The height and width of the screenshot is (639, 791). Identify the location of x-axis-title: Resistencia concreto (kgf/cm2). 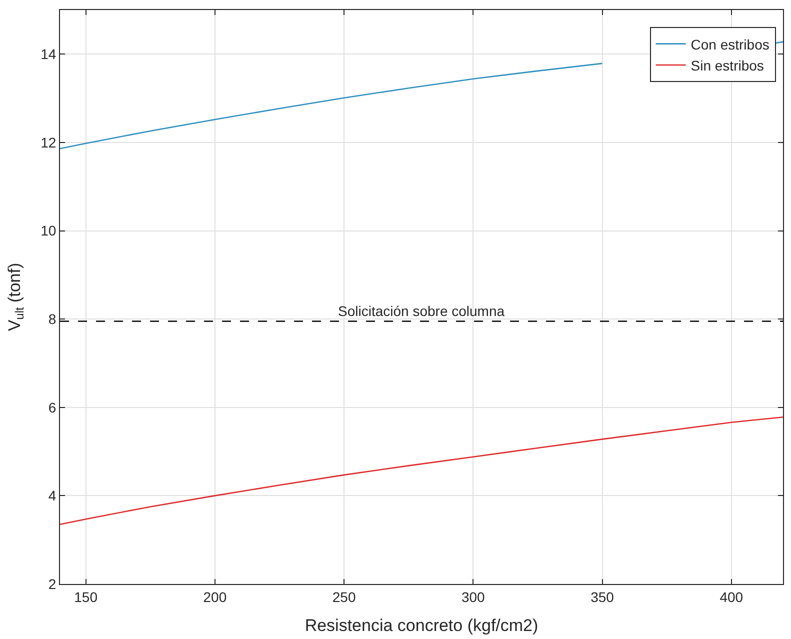
(421, 626).